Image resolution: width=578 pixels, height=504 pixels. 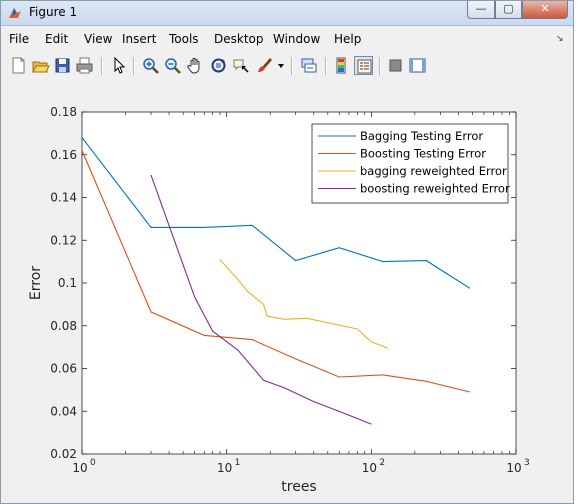 I want to click on y-tick-label: 0.1, so click(x=67, y=283).